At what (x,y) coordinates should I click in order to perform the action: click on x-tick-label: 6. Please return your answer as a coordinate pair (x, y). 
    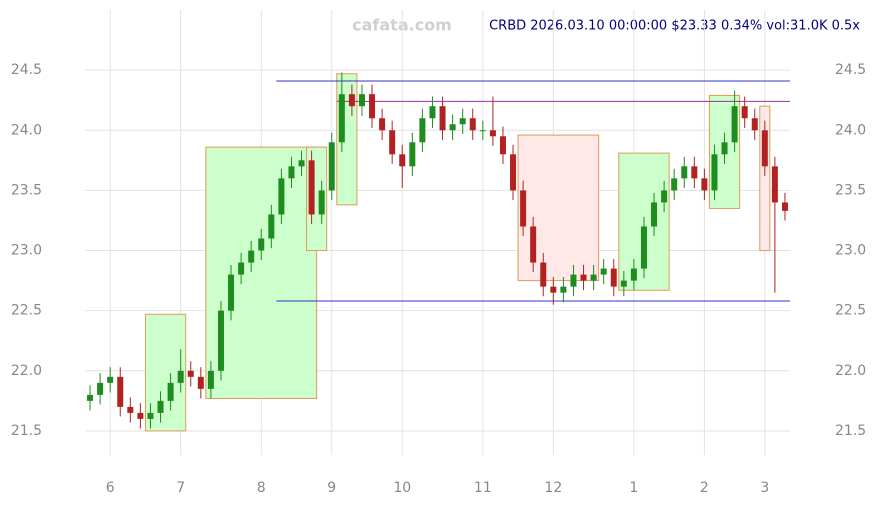
    Looking at the image, I should click on (110, 488).